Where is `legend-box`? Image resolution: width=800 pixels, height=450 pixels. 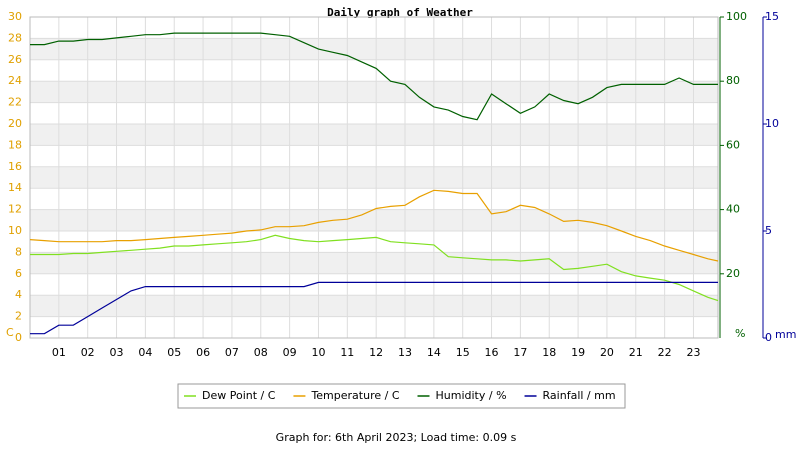 legend-box is located at coordinates (401, 396).